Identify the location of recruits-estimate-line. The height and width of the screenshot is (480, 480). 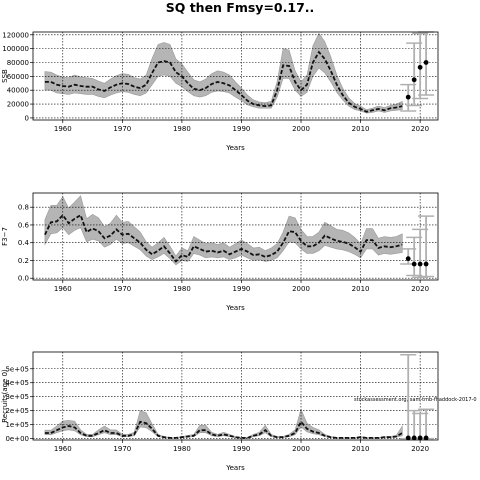
(223, 429).